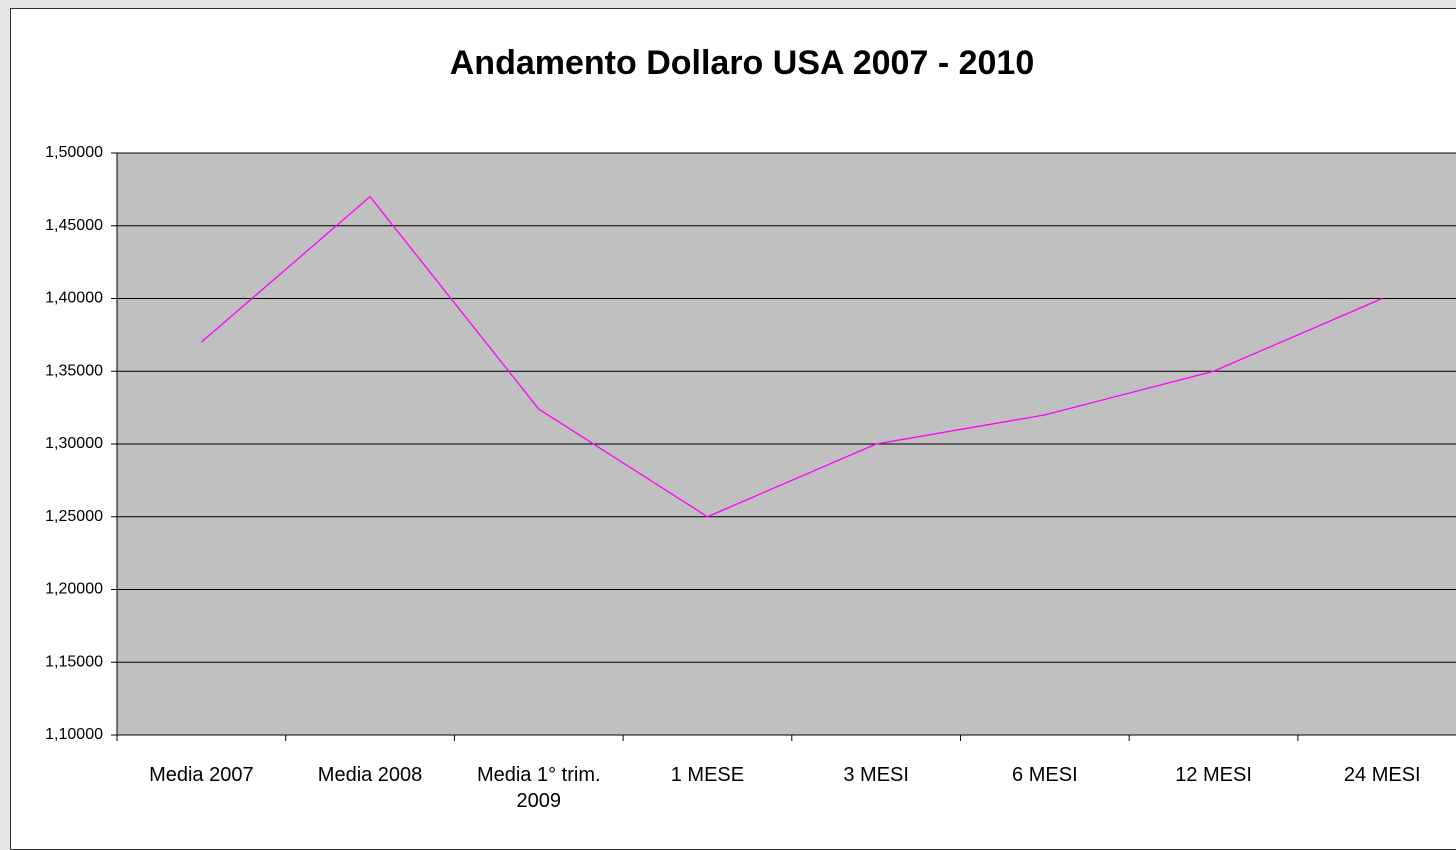 Image resolution: width=1456 pixels, height=850 pixels. What do you see at coordinates (201, 775) in the screenshot?
I see `x-tick-label: Media 2007` at bounding box center [201, 775].